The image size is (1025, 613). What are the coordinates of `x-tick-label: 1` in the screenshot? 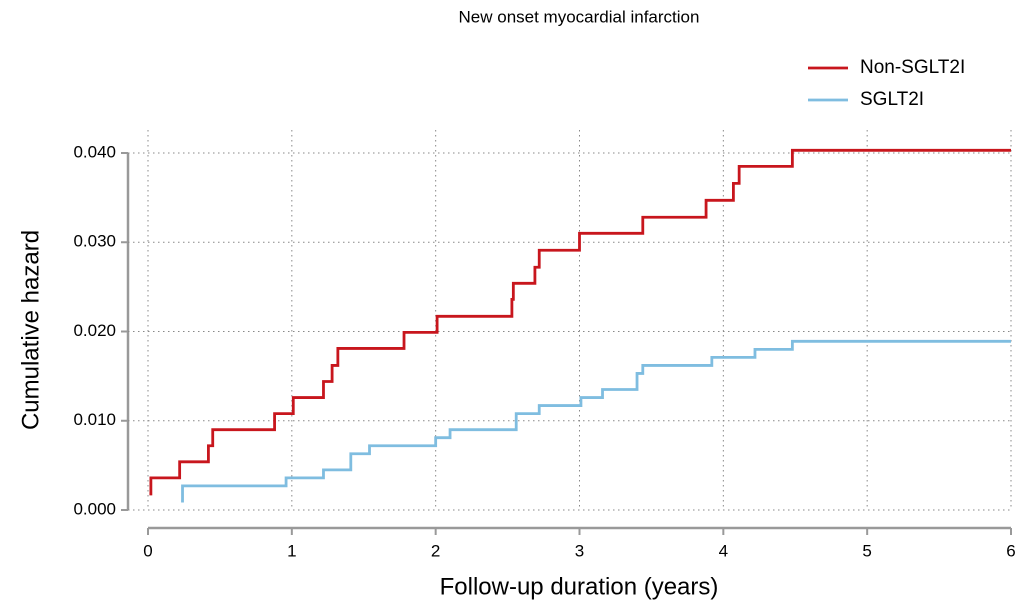 It's located at (291, 550).